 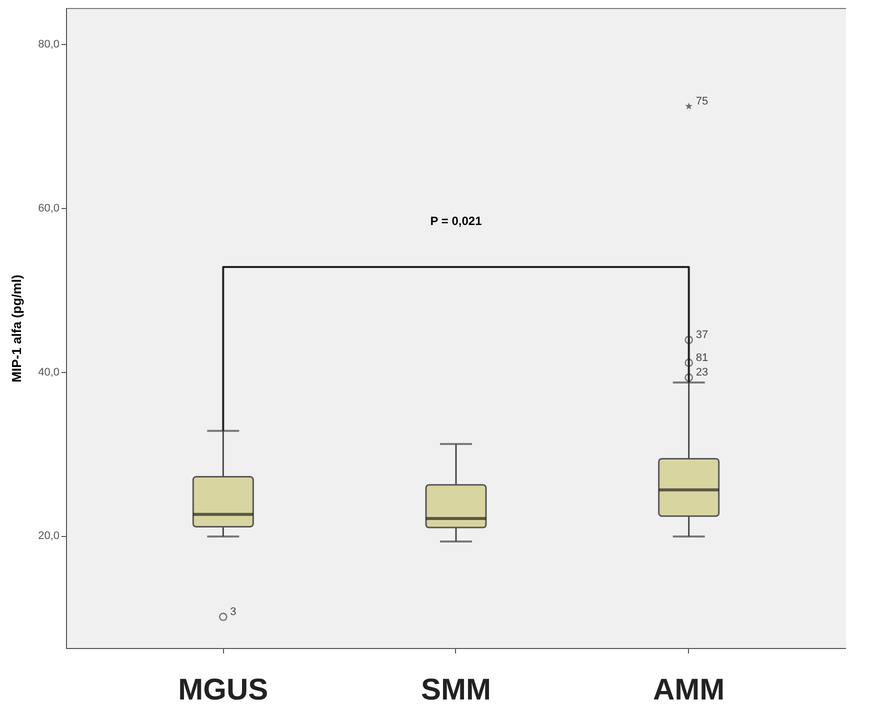 What do you see at coordinates (689, 690) in the screenshot?
I see `x-tick-label: AMM` at bounding box center [689, 690].